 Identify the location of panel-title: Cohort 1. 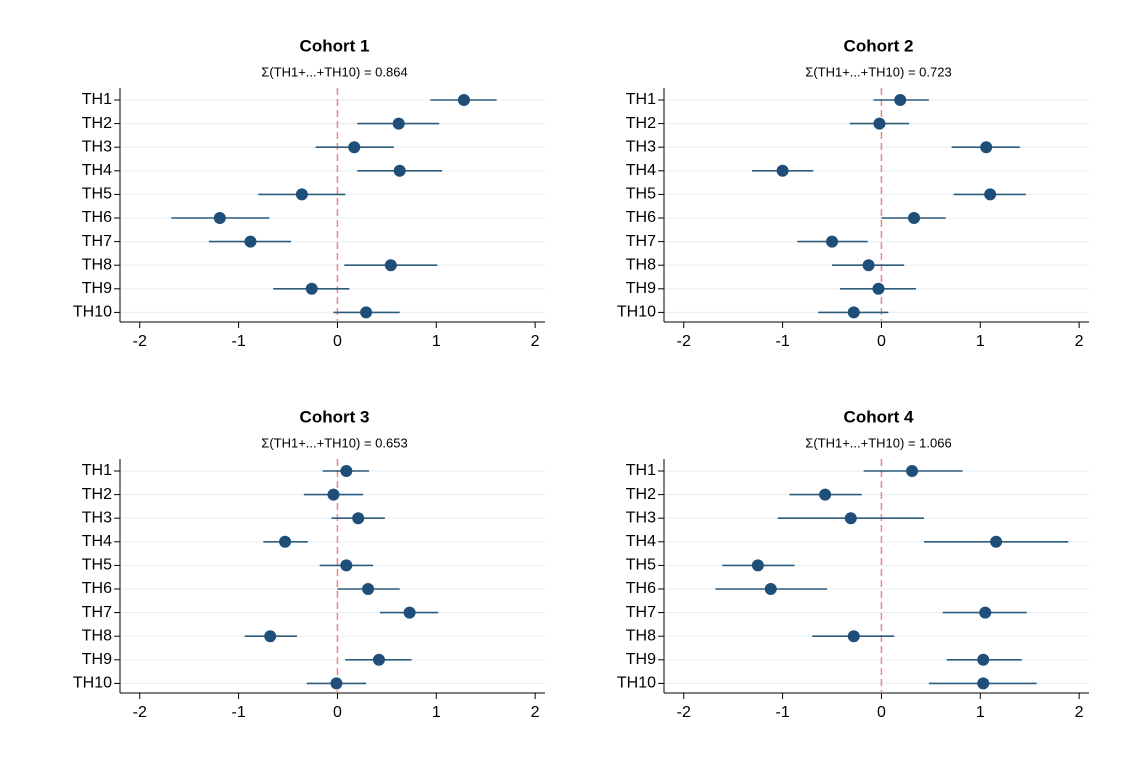
(335, 45).